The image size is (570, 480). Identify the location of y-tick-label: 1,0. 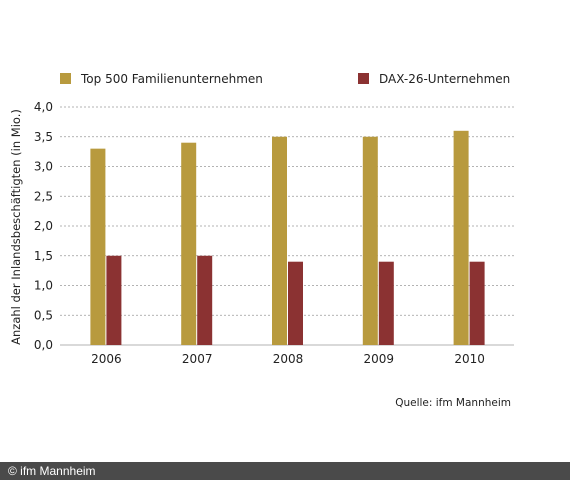
(43, 286).